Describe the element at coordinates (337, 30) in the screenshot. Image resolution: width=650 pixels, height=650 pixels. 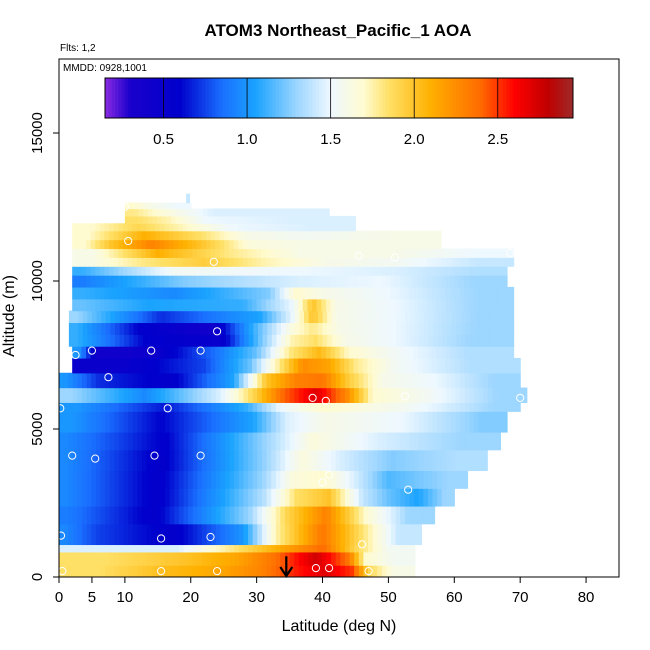
I see `chart-title: ATOM3 Northeast_Pacific_1 AOA` at that location.